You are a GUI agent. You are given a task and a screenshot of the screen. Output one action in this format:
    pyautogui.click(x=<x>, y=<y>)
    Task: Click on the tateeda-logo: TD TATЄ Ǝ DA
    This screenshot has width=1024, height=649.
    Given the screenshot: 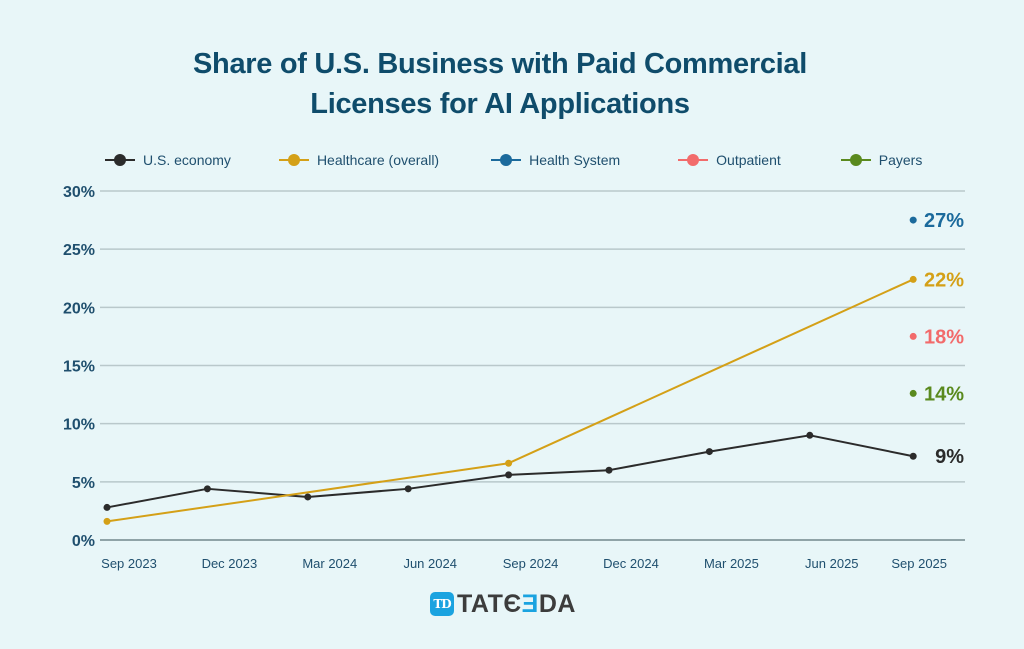 What is the action you would take?
    pyautogui.click(x=503, y=603)
    